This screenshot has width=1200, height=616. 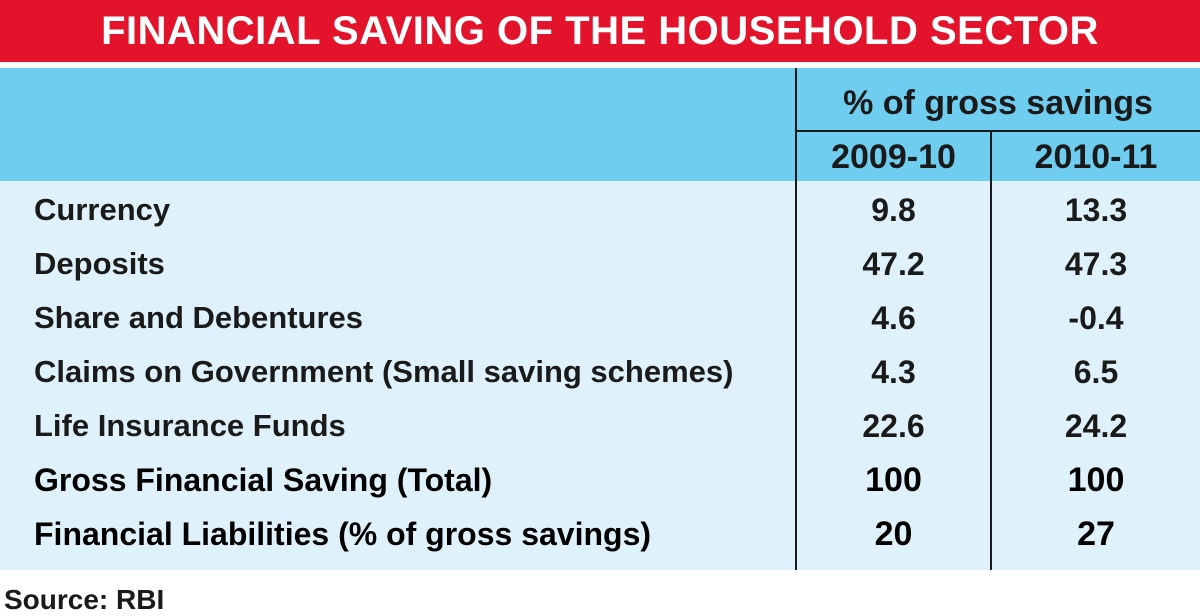 I want to click on row-label: Currency, so click(x=102, y=209).